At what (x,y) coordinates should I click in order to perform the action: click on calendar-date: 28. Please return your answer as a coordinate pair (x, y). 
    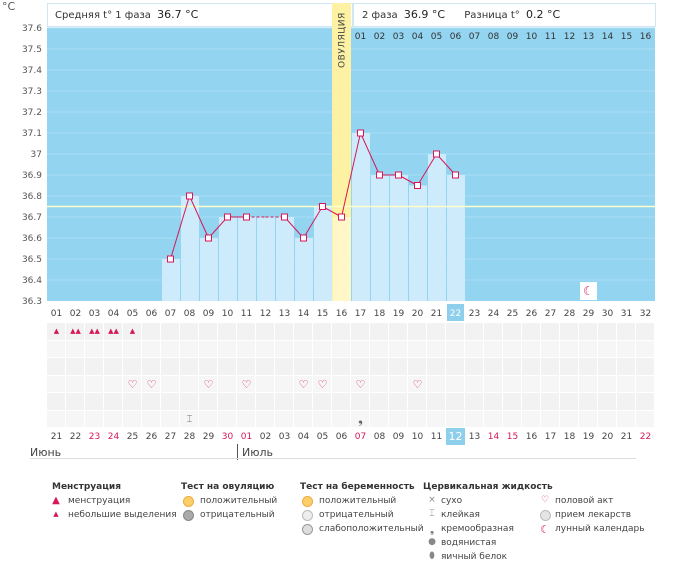
    Looking at the image, I should click on (189, 437).